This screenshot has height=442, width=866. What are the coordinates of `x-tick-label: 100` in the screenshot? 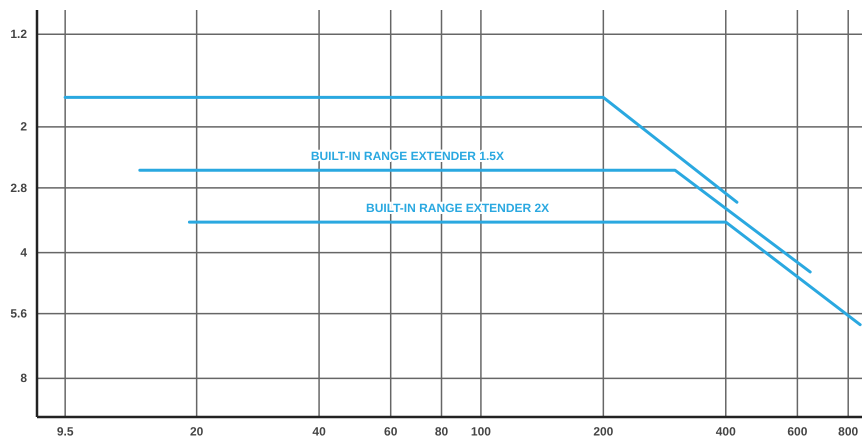 It's located at (481, 431).